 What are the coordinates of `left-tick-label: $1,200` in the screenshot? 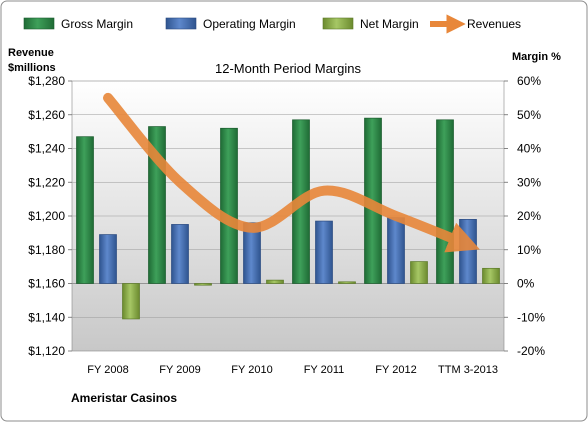 It's located at (46, 216).